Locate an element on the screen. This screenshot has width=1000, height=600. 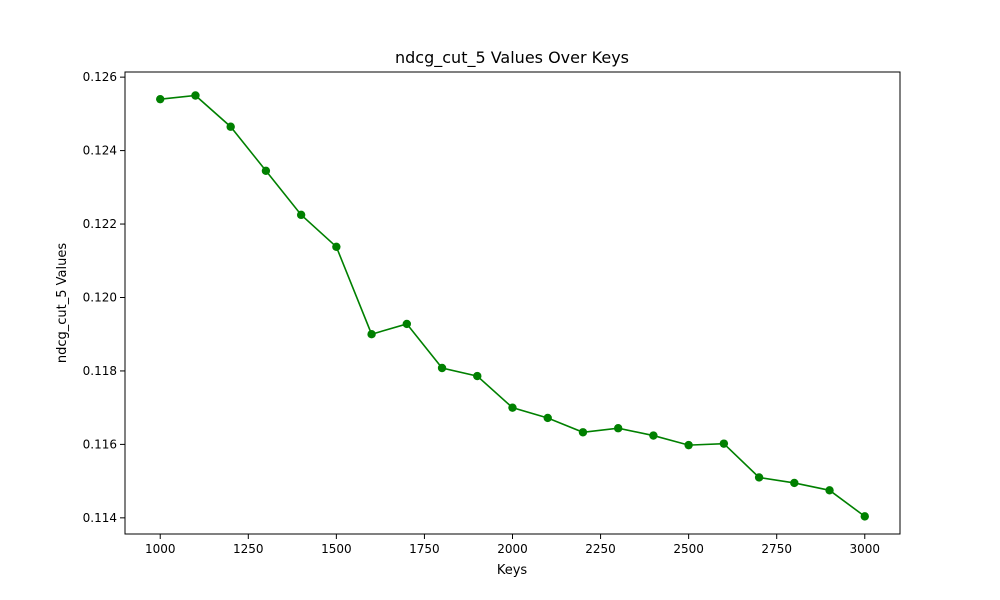
x-tick-label: 2000 is located at coordinates (512, 549).